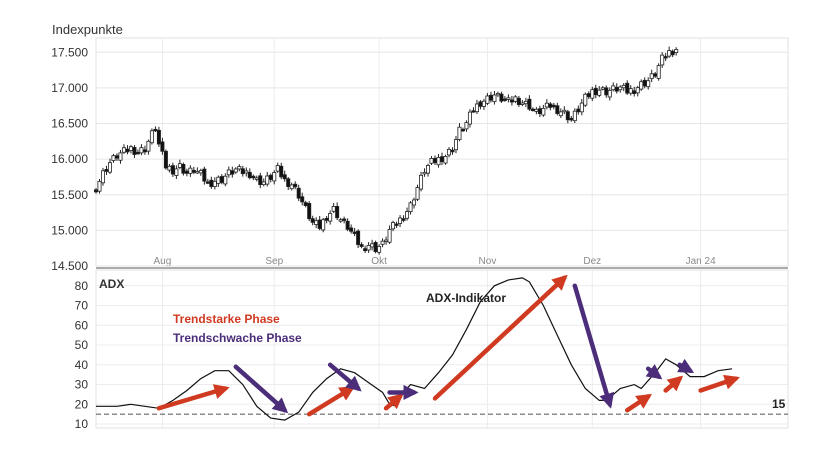  Describe the element at coordinates (592, 261) in the screenshot. I see `x-tick-label: Dez` at that location.